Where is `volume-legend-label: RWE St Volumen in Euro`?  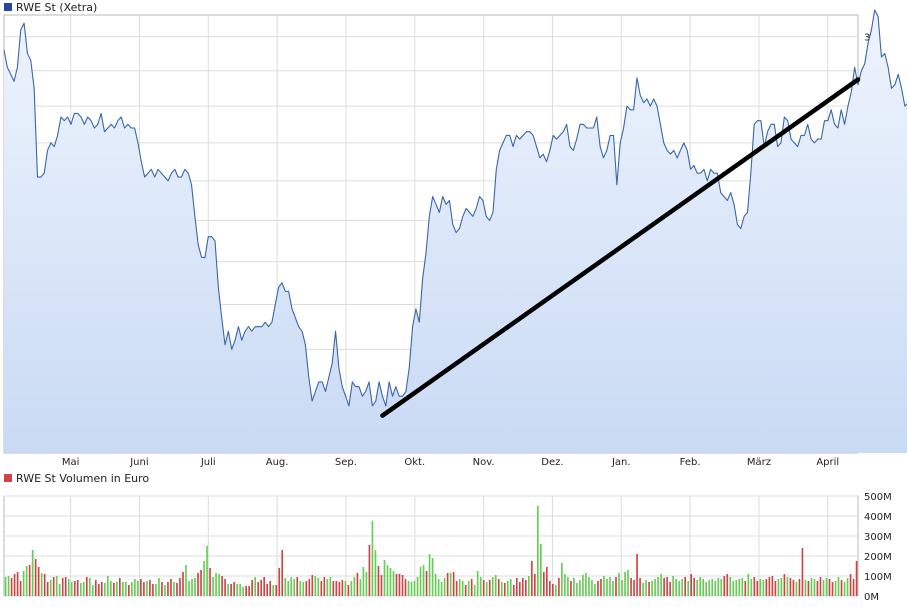
volume-legend-label: RWE St Volumen in Euro is located at coordinates (83, 478).